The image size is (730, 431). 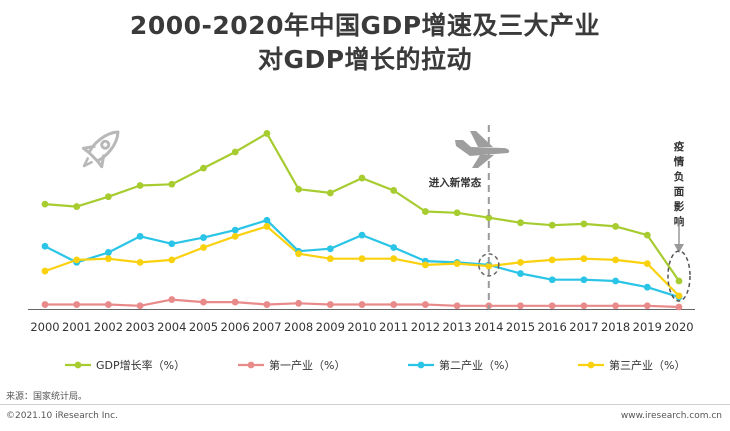 I want to click on legend-label: 第二产业（%）, so click(x=477, y=365).